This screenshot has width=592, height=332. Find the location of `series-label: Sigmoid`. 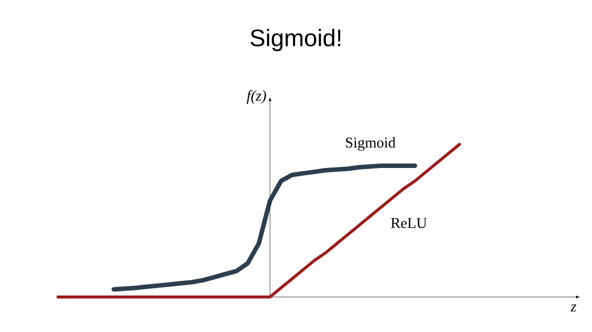

series-label: Sigmoid is located at coordinates (371, 144).